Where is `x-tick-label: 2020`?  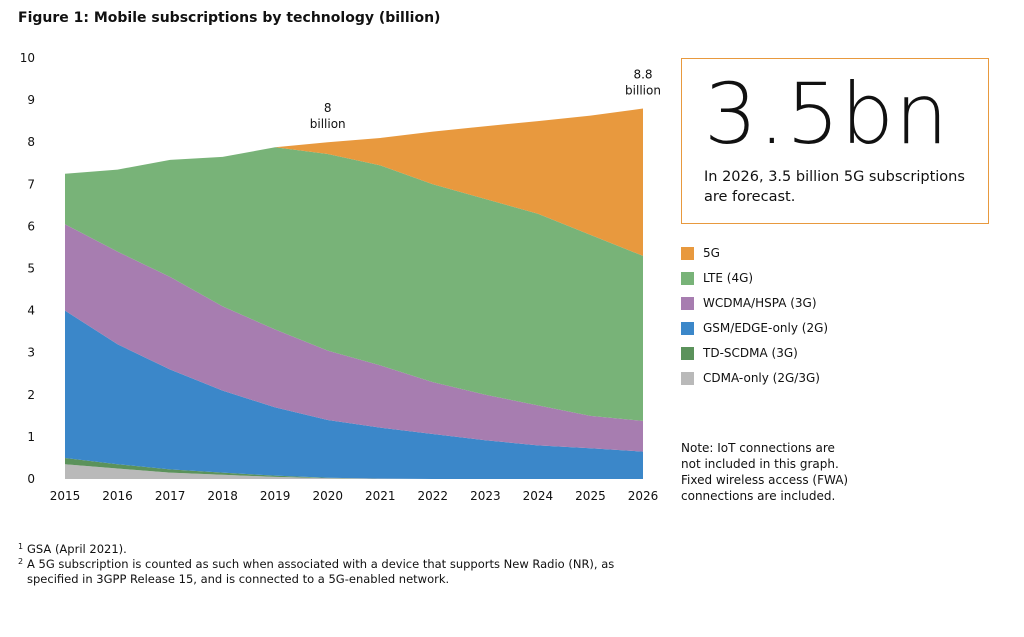
x-tick-label: 2020 is located at coordinates (327, 496).